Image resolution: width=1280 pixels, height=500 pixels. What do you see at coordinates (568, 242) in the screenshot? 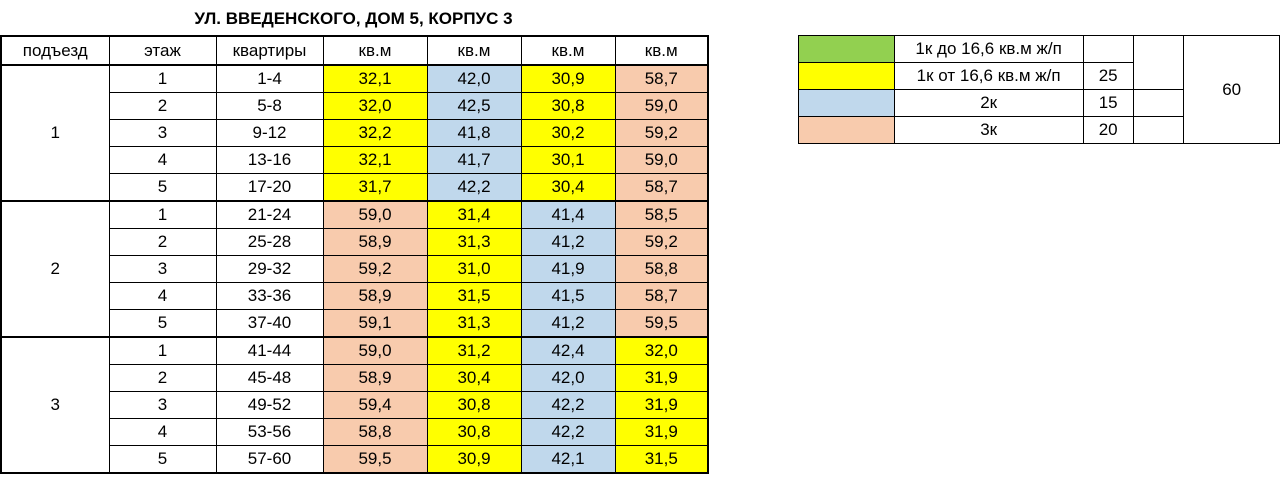
I see `area-cell: 41,2` at bounding box center [568, 242].